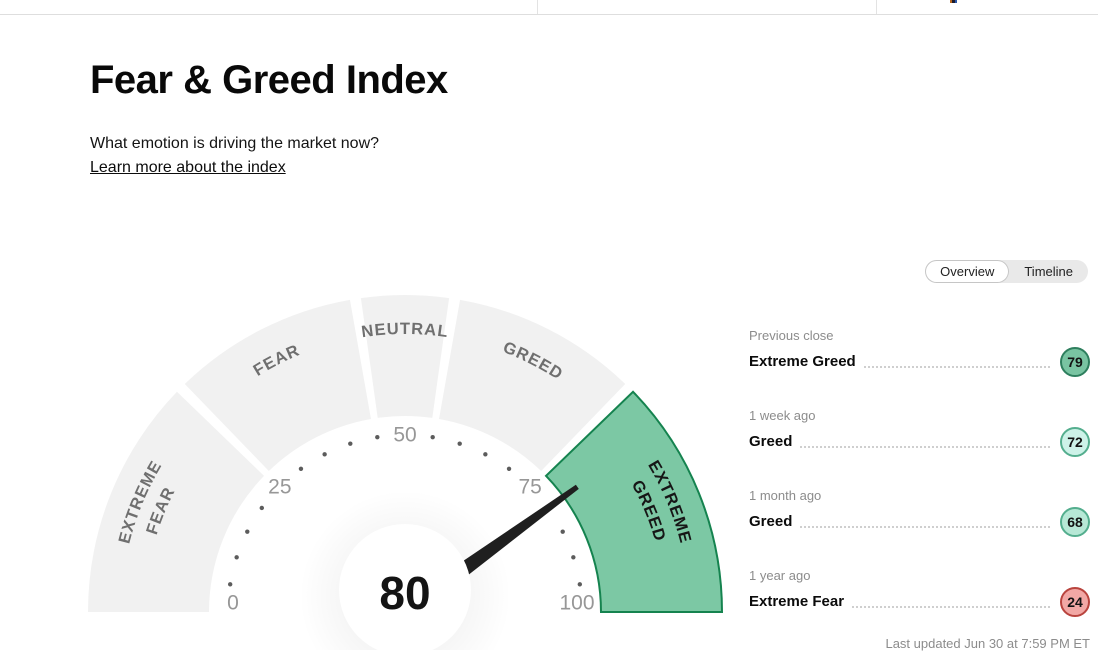 The height and width of the screenshot is (651, 1098). What do you see at coordinates (967, 271) in the screenshot?
I see `toggle-option-overview: Overview` at bounding box center [967, 271].